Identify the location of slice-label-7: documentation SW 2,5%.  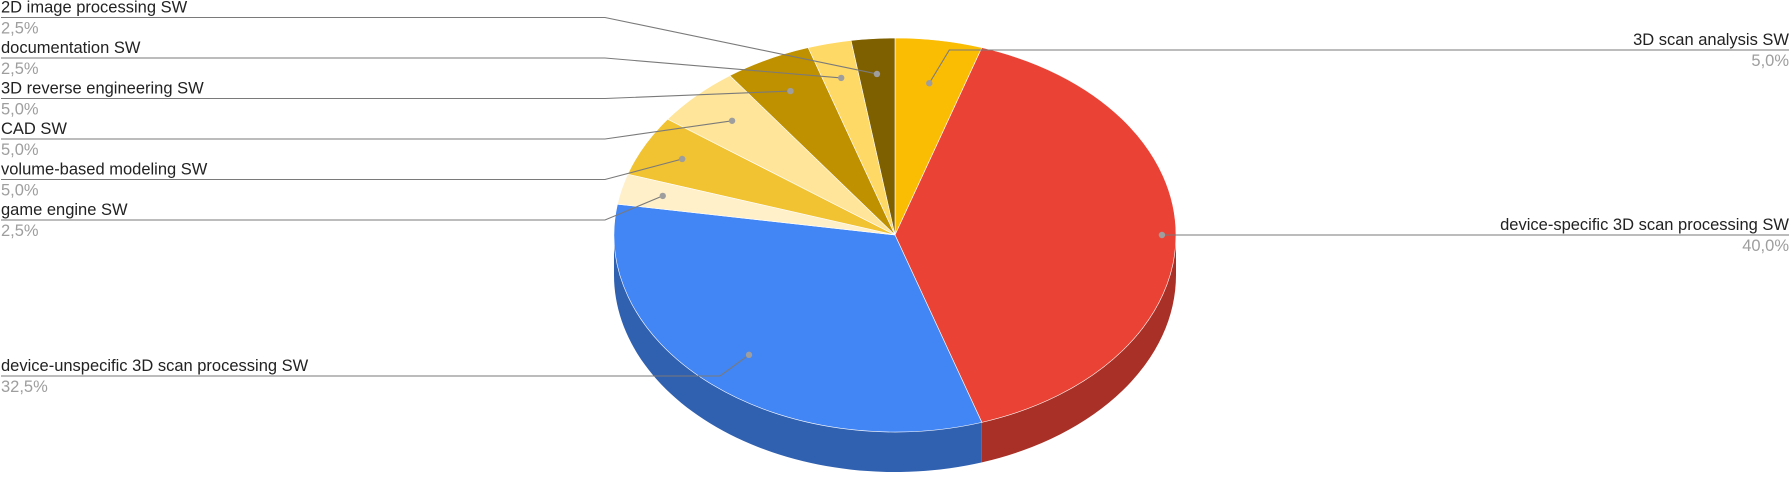
(423, 60).